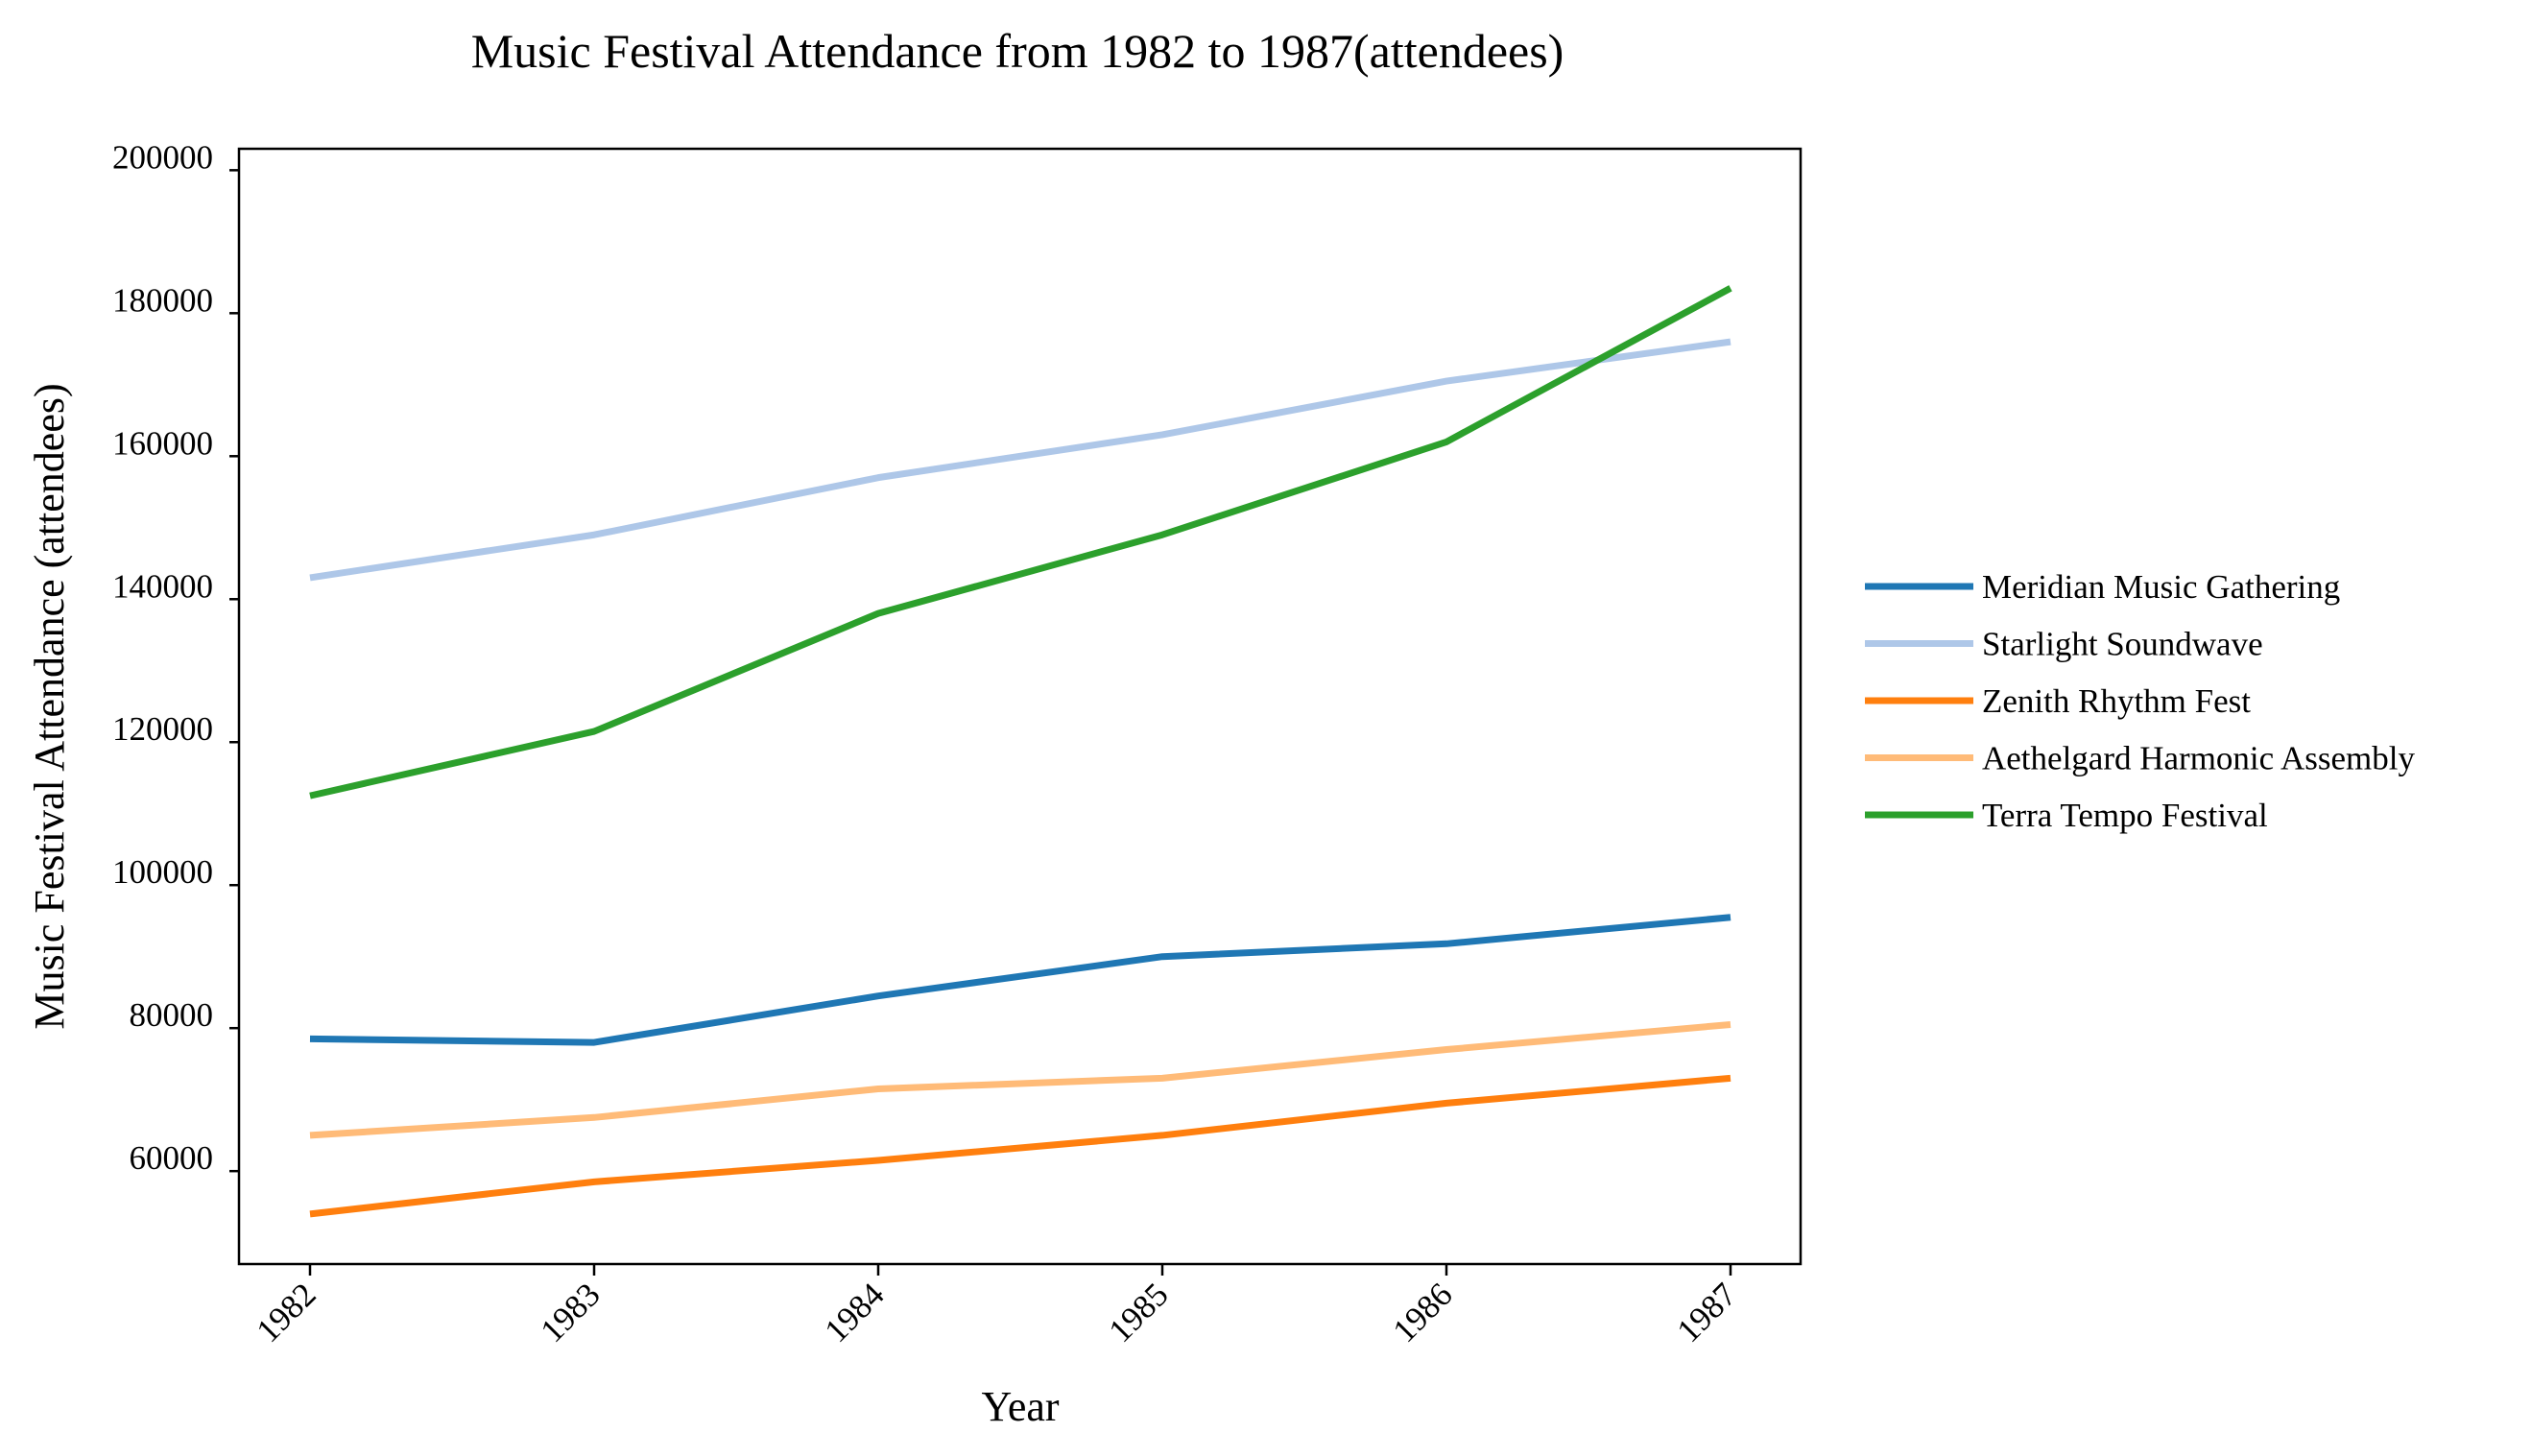  What do you see at coordinates (1020, 1407) in the screenshot?
I see `x-axis-label: Year` at bounding box center [1020, 1407].